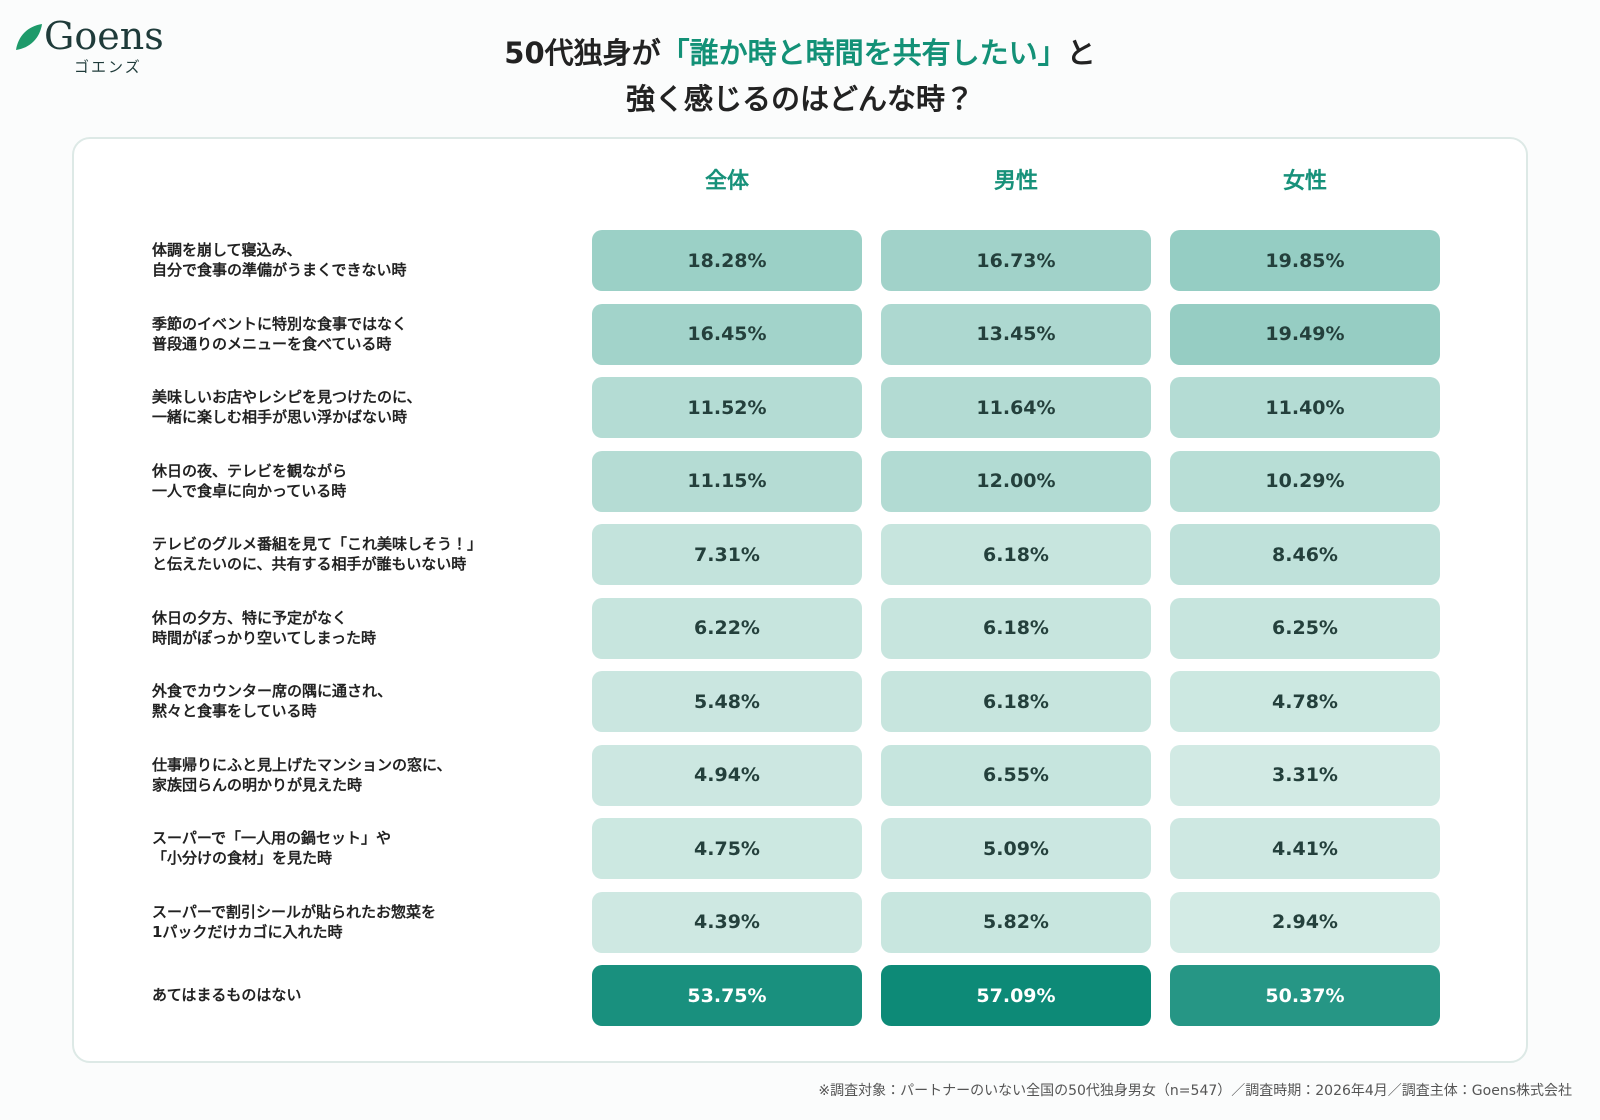 The width and height of the screenshot is (1600, 1120). What do you see at coordinates (1305, 554) in the screenshot?
I see `heat-cell: 8.46%` at bounding box center [1305, 554].